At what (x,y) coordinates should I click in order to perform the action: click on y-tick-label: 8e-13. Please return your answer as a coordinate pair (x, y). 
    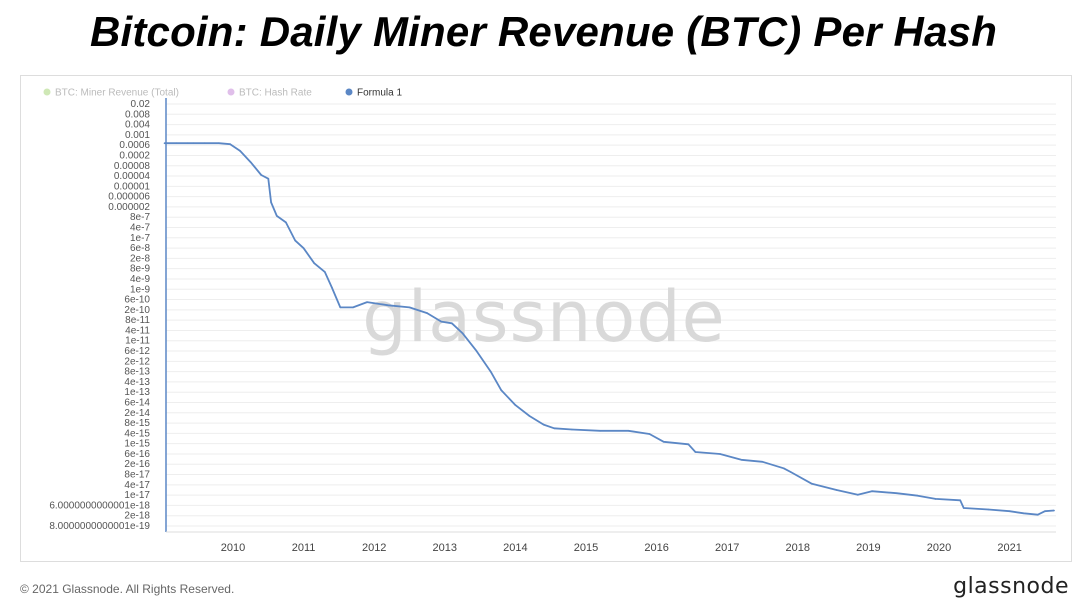
    Looking at the image, I should click on (137, 372).